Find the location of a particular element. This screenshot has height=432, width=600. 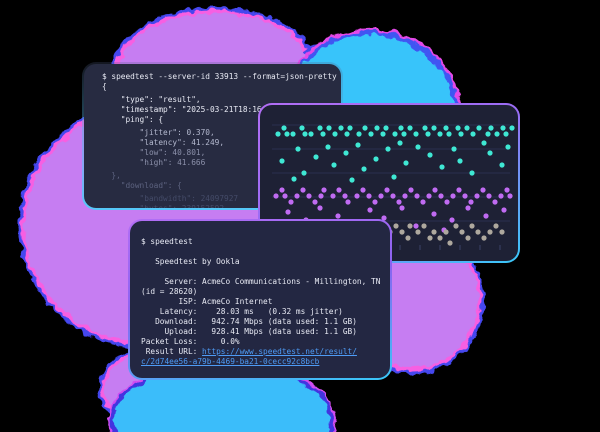

terminal-text: "latency": 41.249, is located at coordinates (163, 142).